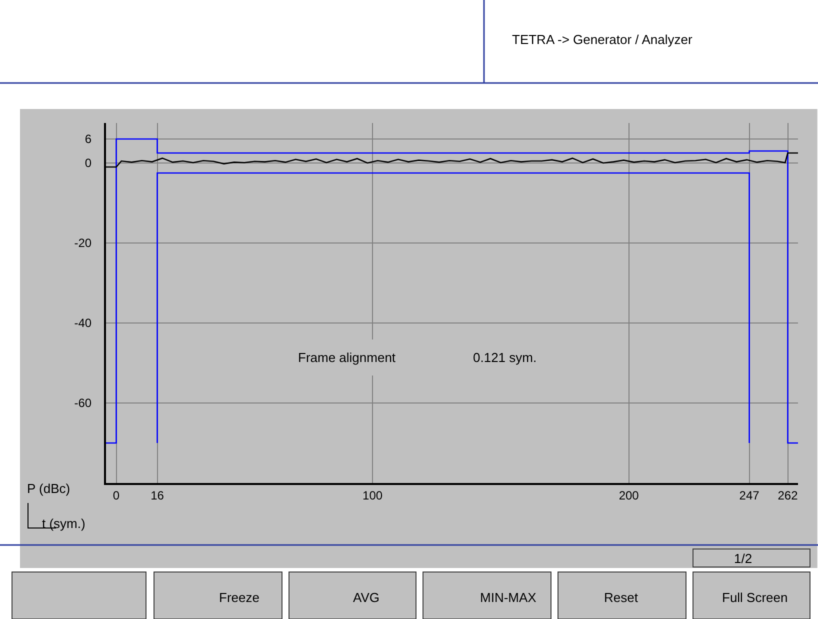  What do you see at coordinates (157, 495) in the screenshot?
I see `x-tick-label: 16` at bounding box center [157, 495].